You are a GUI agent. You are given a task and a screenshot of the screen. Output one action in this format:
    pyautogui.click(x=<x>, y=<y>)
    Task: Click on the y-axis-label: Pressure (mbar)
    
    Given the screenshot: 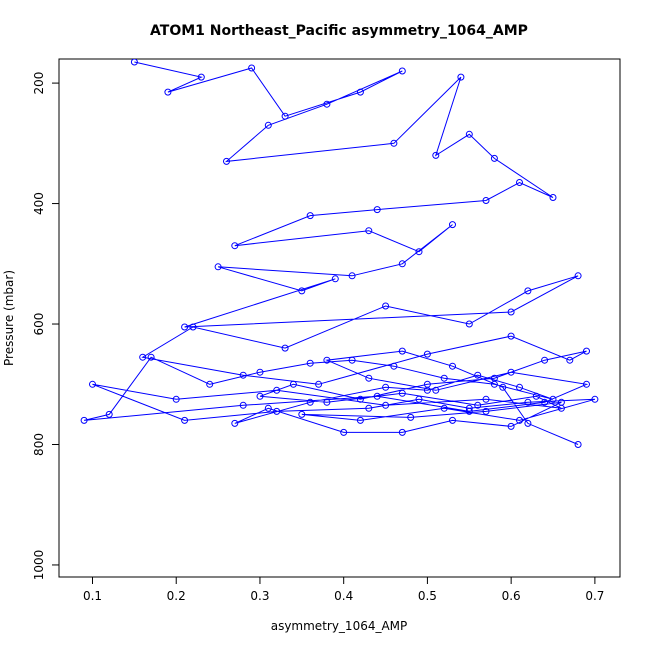 What is the action you would take?
    pyautogui.click(x=9, y=318)
    